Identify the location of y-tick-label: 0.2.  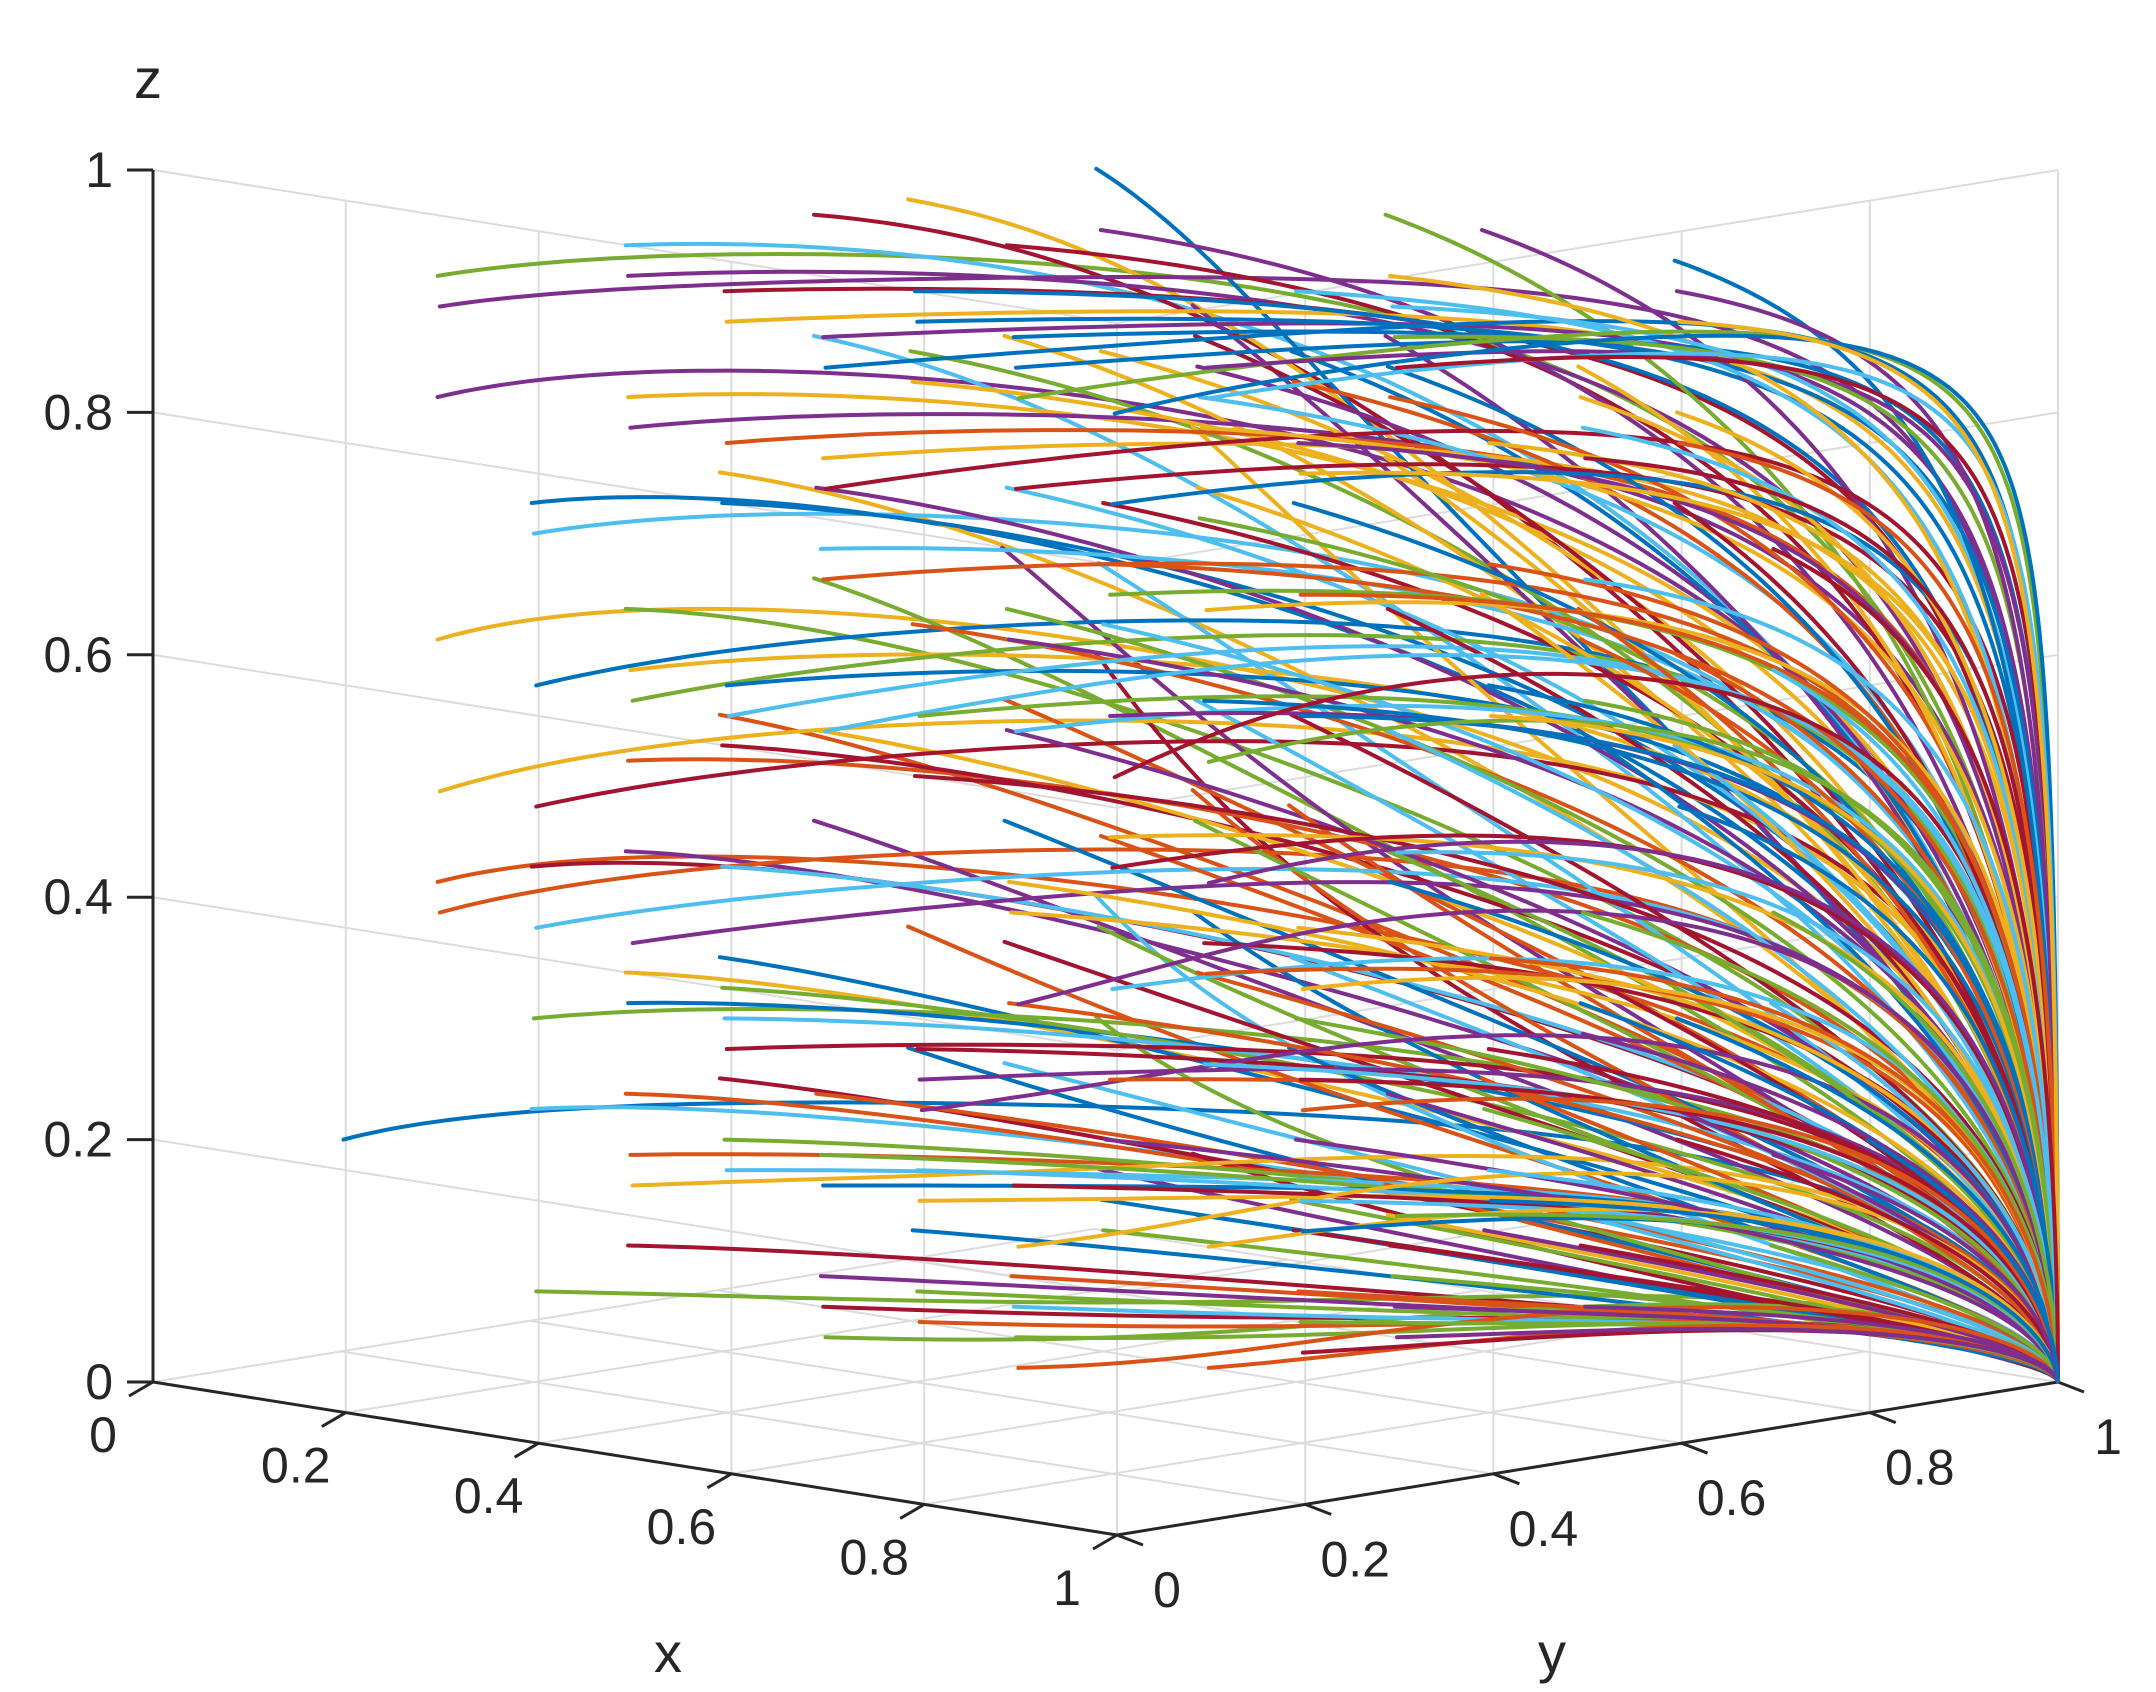
(1355, 1559).